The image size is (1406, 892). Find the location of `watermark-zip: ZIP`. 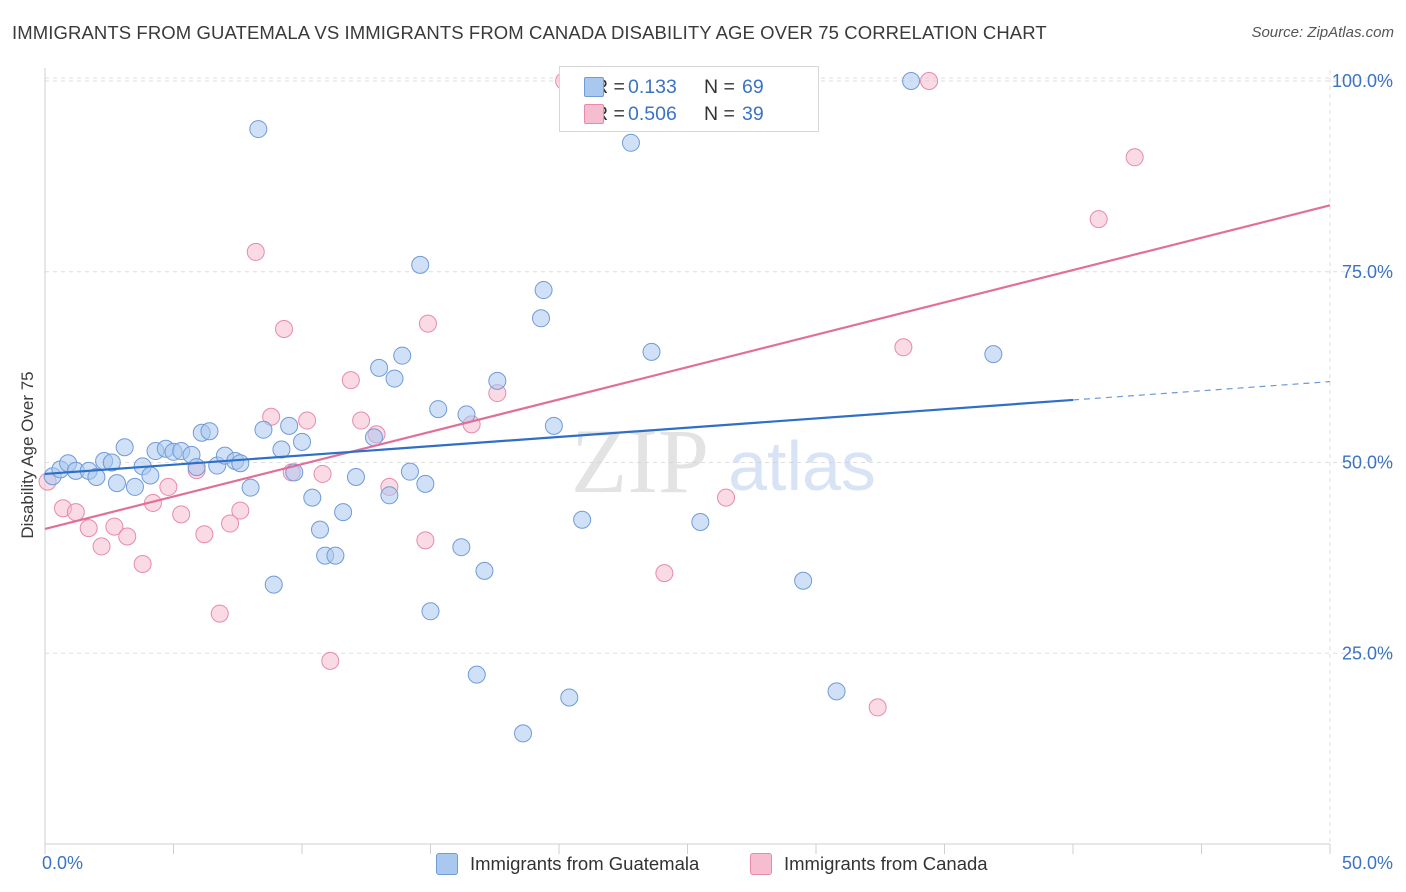

watermark-zip: ZIP is located at coordinates (640, 461).